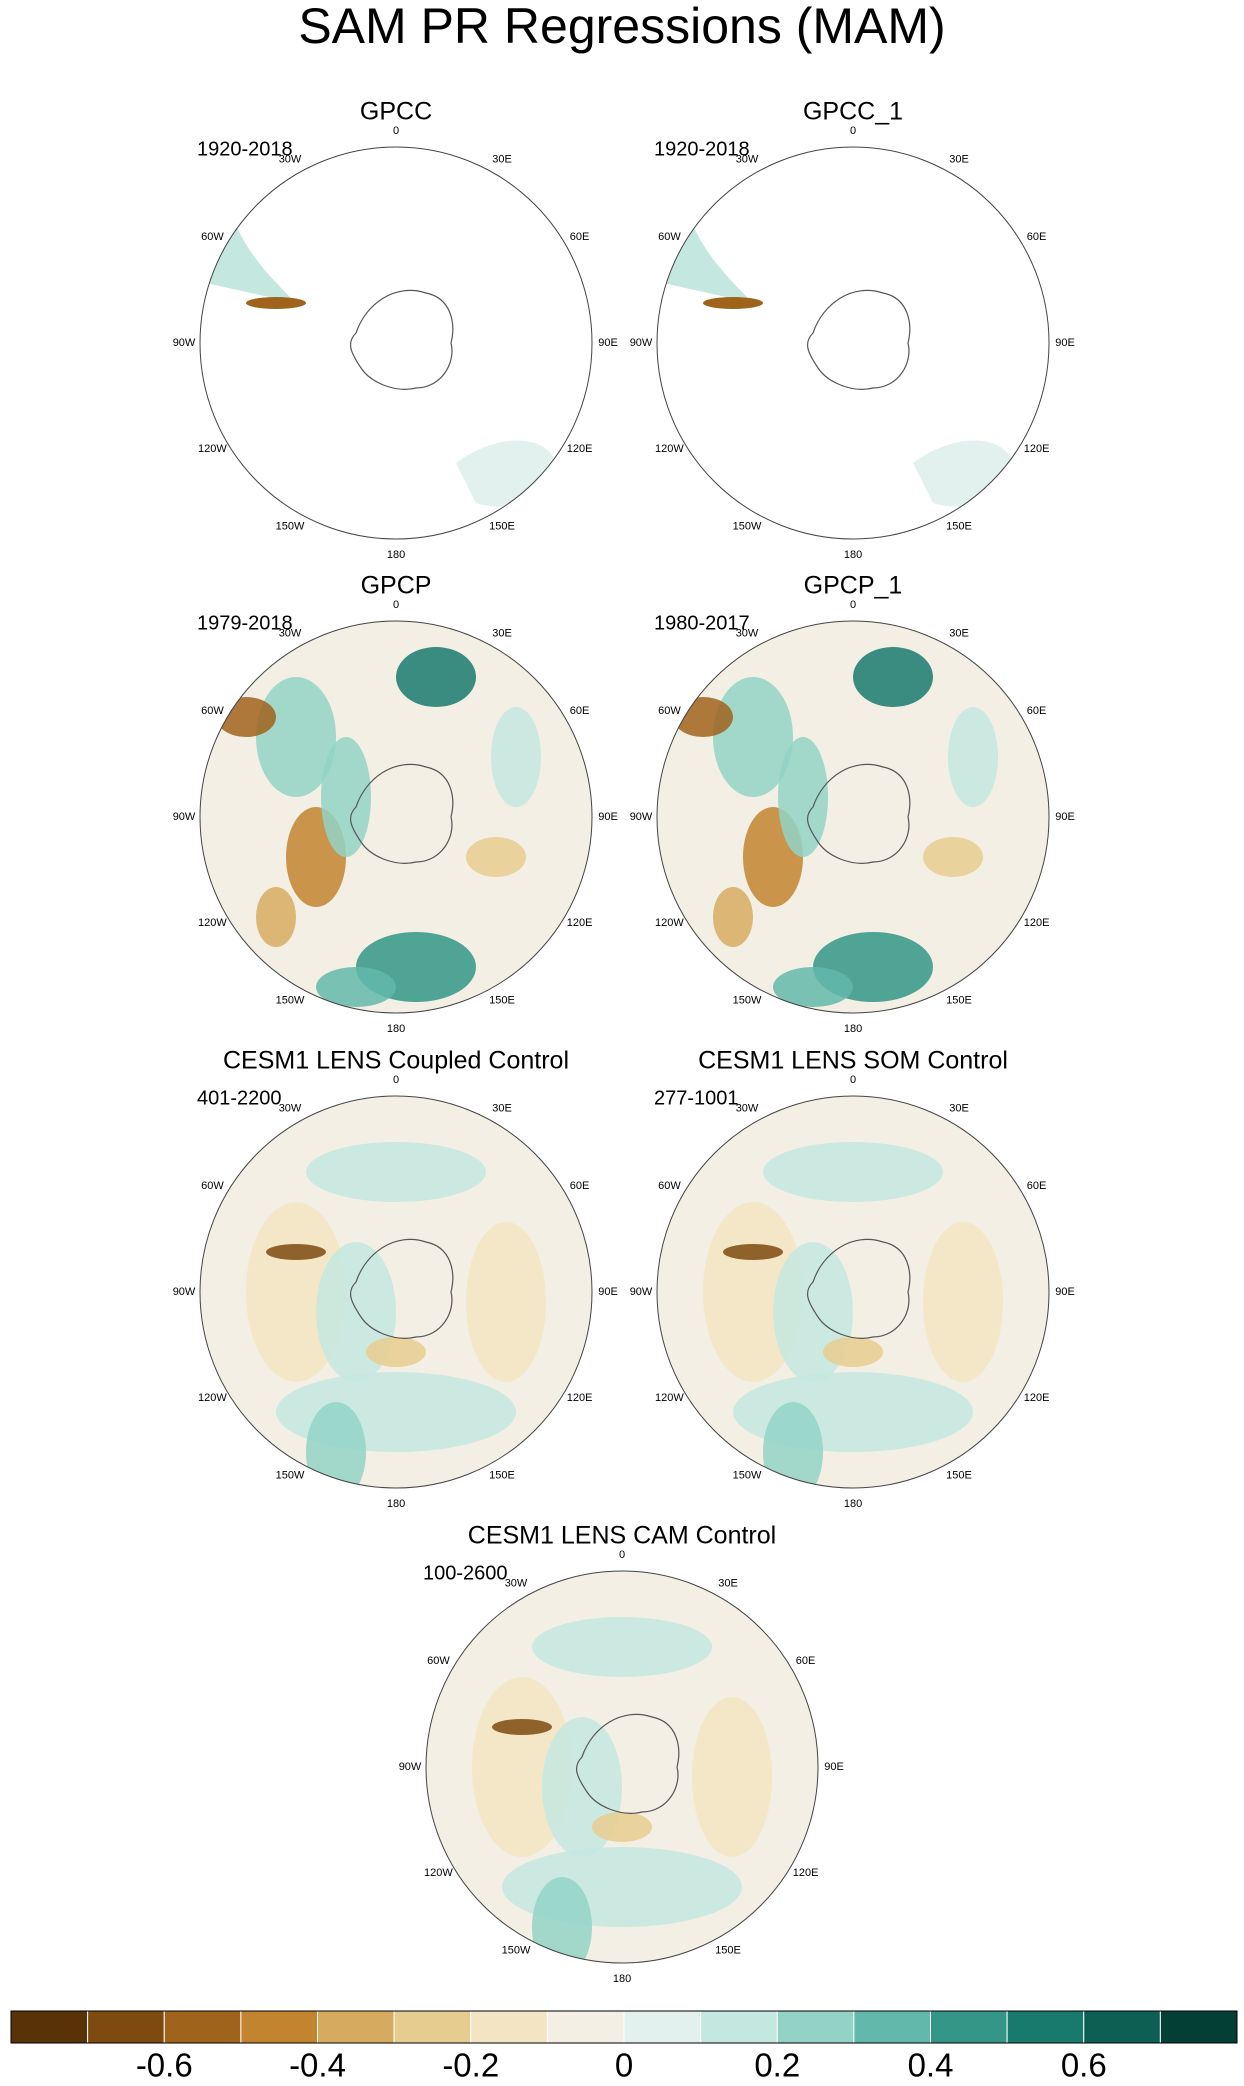 The image size is (1244, 2086). I want to click on panel-title: GPCP, so click(396, 586).